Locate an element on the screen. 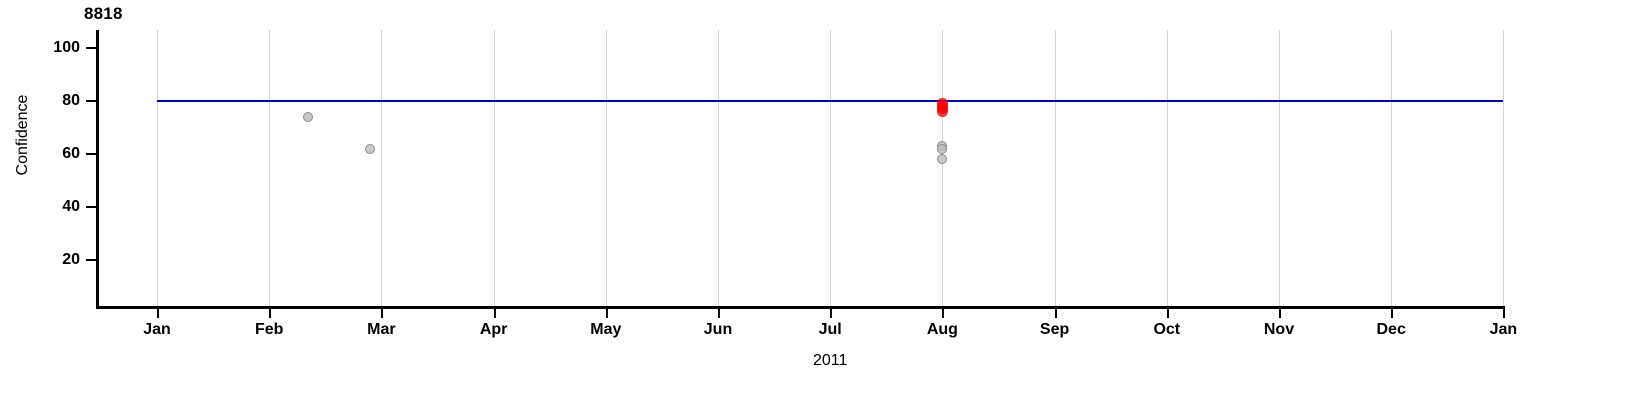 This screenshot has width=1650, height=400. x-axis-line is located at coordinates (800, 307).